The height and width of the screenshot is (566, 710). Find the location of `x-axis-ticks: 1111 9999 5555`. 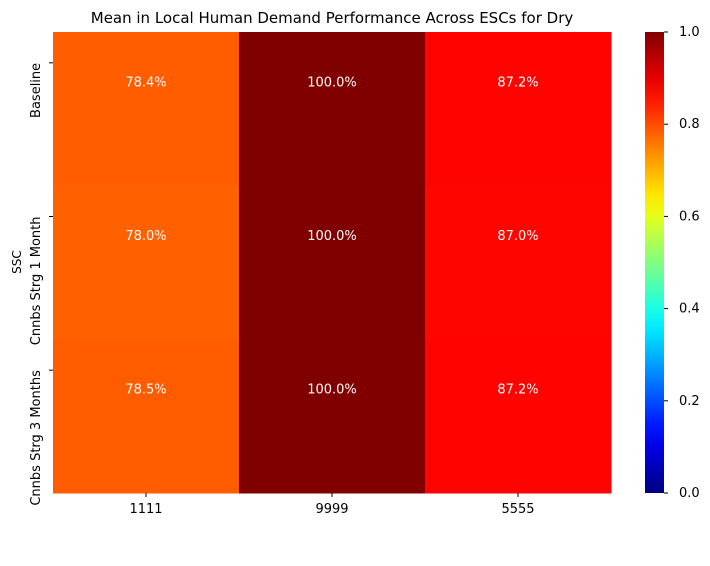

x-axis-ticks: 1111 9999 5555 is located at coordinates (332, 505).